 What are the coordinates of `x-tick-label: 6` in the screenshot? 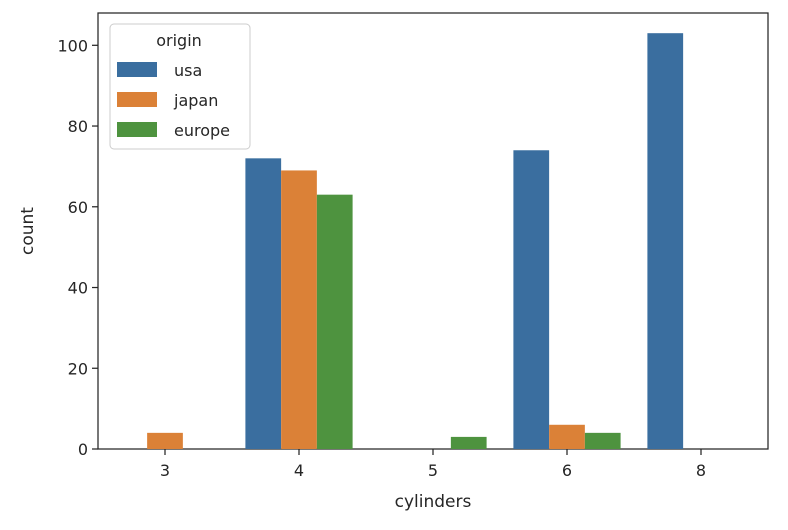 It's located at (567, 470).